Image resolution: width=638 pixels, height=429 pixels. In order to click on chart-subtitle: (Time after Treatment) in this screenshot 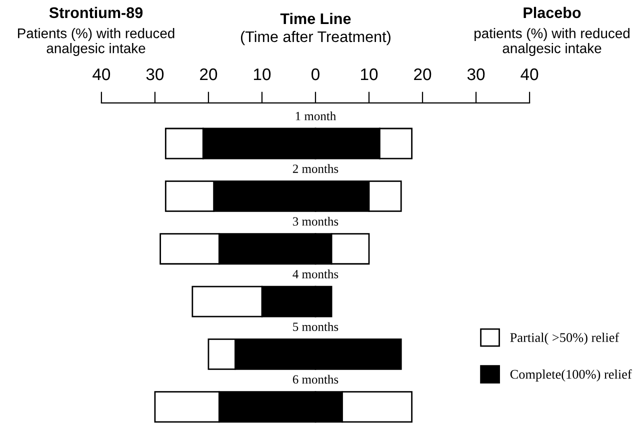, I will do `click(315, 38)`.